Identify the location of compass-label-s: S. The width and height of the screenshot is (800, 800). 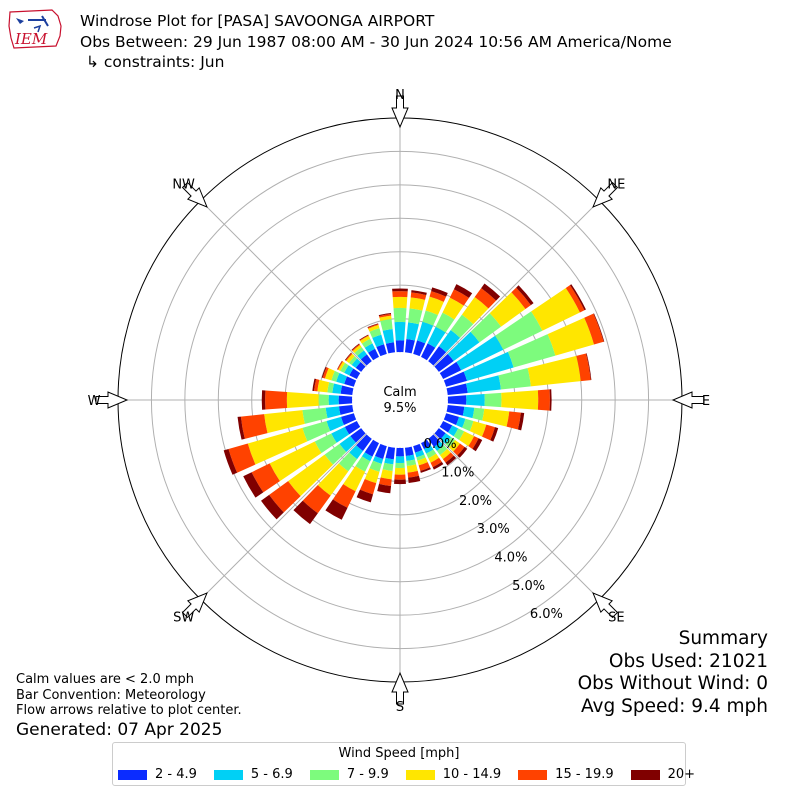
(400, 707).